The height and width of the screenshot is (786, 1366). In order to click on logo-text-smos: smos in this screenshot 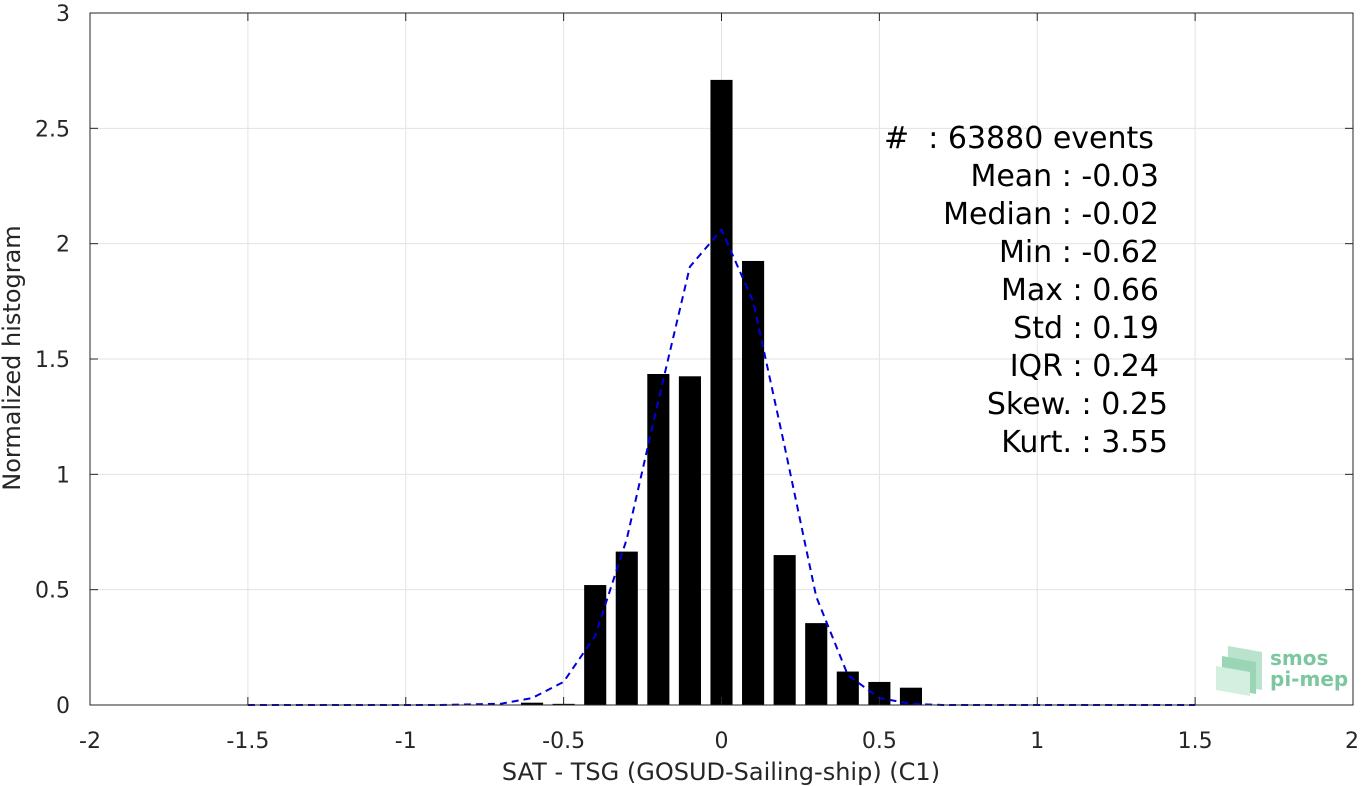, I will do `click(1299, 658)`.